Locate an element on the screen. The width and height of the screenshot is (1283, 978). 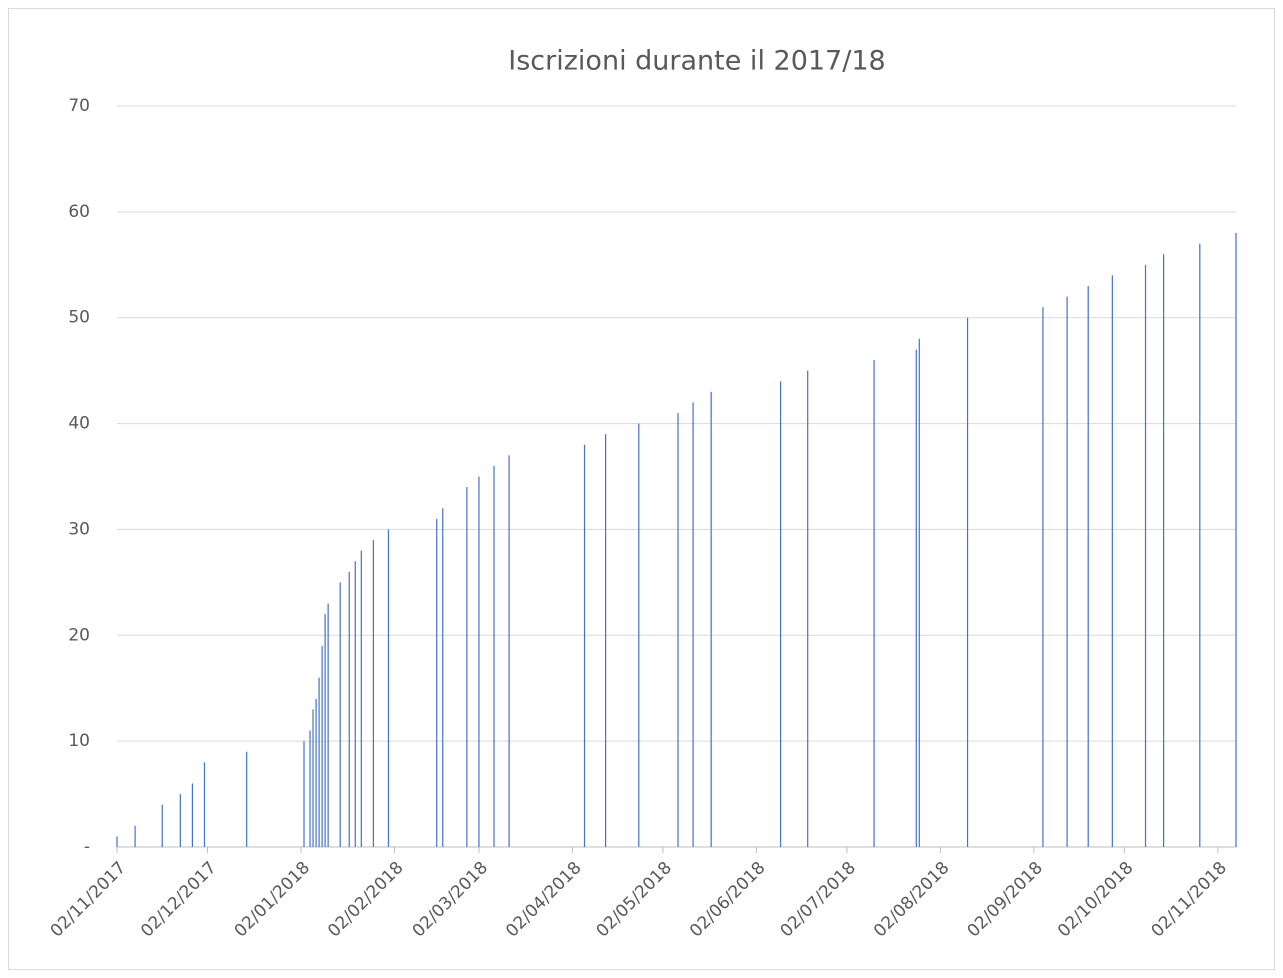
y-tick-label: 30 is located at coordinates (79, 529).